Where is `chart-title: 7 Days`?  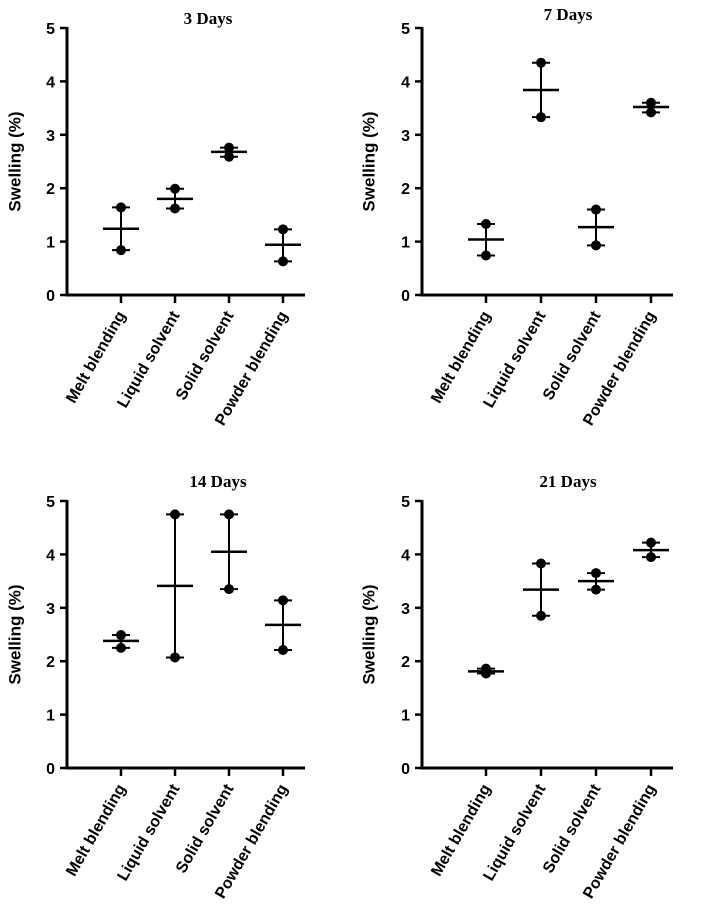 chart-title: 7 Days is located at coordinates (568, 14).